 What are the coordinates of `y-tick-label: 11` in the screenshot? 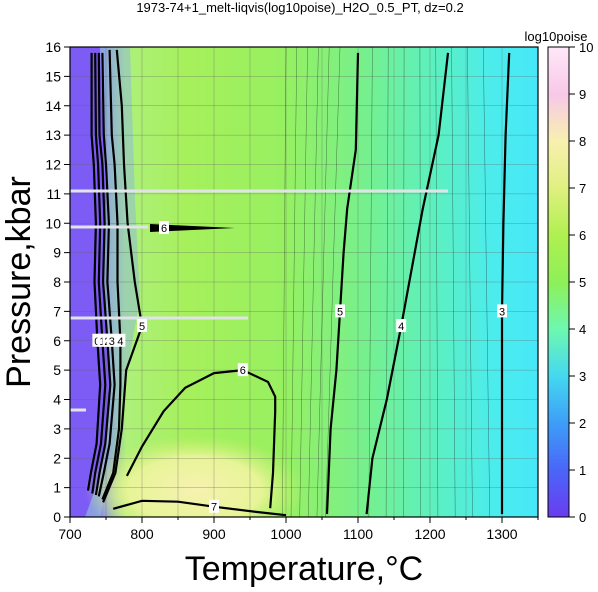 It's located at (53, 194).